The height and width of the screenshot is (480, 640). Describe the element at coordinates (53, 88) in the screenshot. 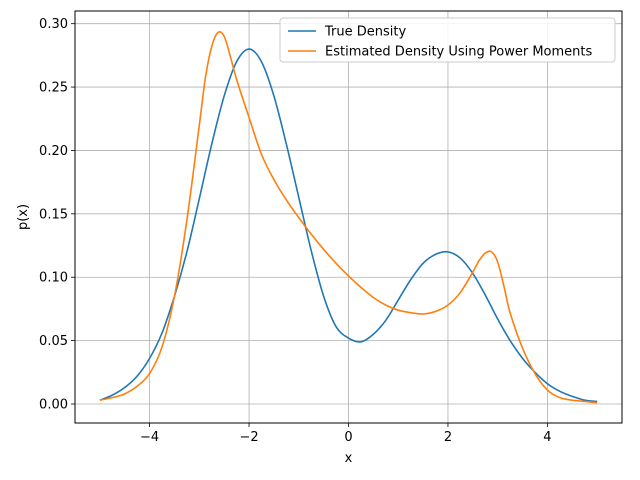

I see `y-tick-label: 0.25` at that location.